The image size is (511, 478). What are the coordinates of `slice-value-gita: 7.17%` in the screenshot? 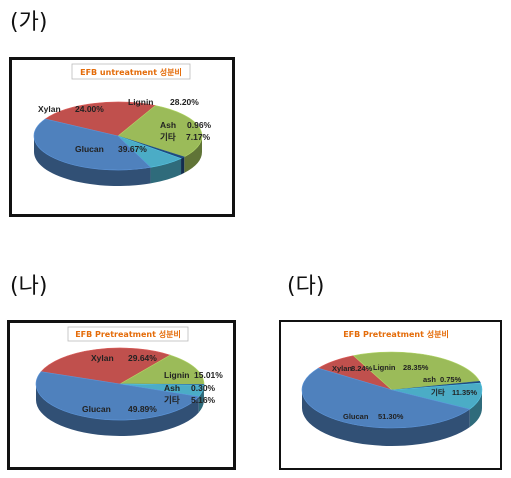 It's located at (198, 137).